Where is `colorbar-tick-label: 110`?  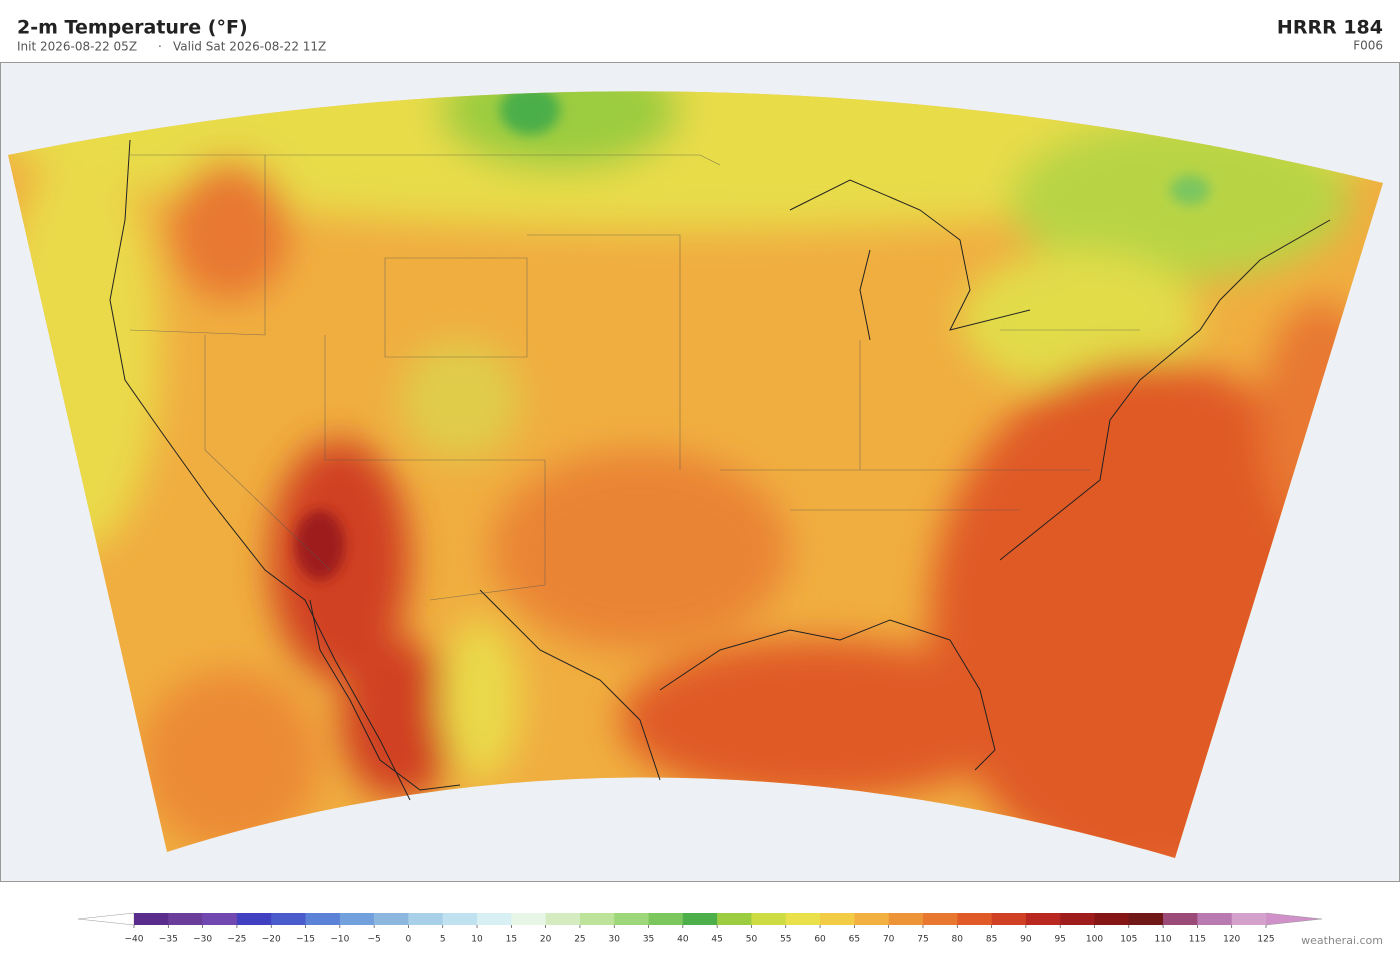
colorbar-tick-label: 110 is located at coordinates (1162, 940).